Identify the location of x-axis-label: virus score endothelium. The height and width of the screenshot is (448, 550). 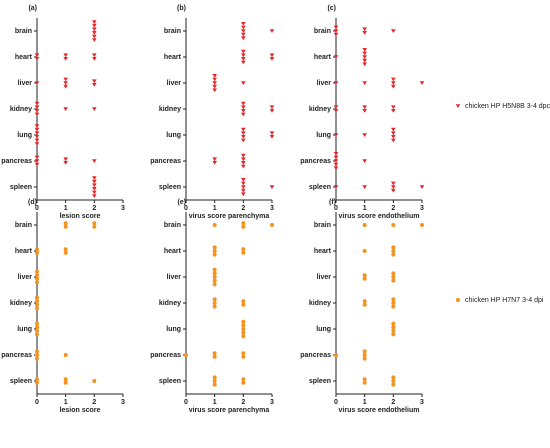
(379, 410).